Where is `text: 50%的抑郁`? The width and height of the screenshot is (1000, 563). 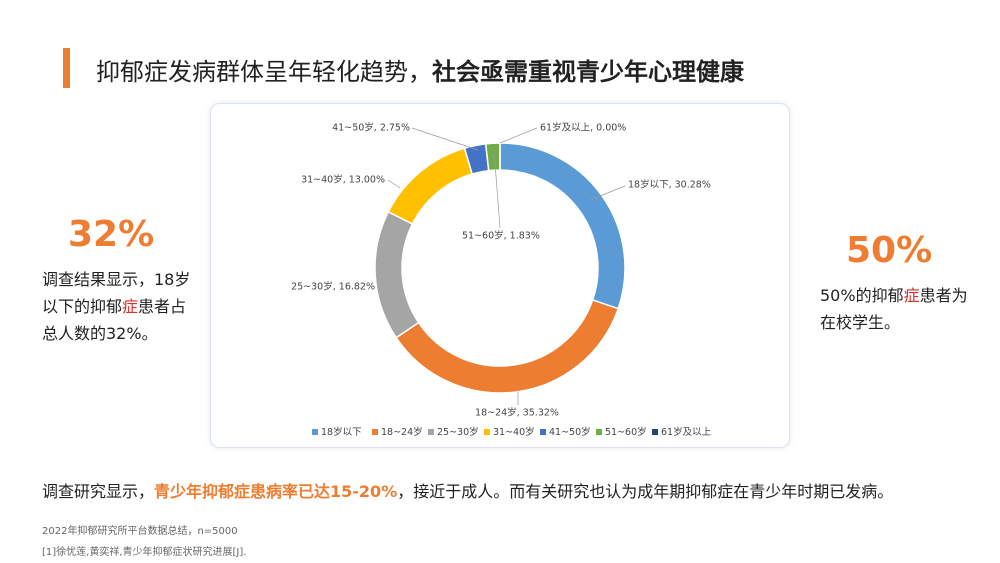
text: 50%的抑郁 is located at coordinates (862, 295).